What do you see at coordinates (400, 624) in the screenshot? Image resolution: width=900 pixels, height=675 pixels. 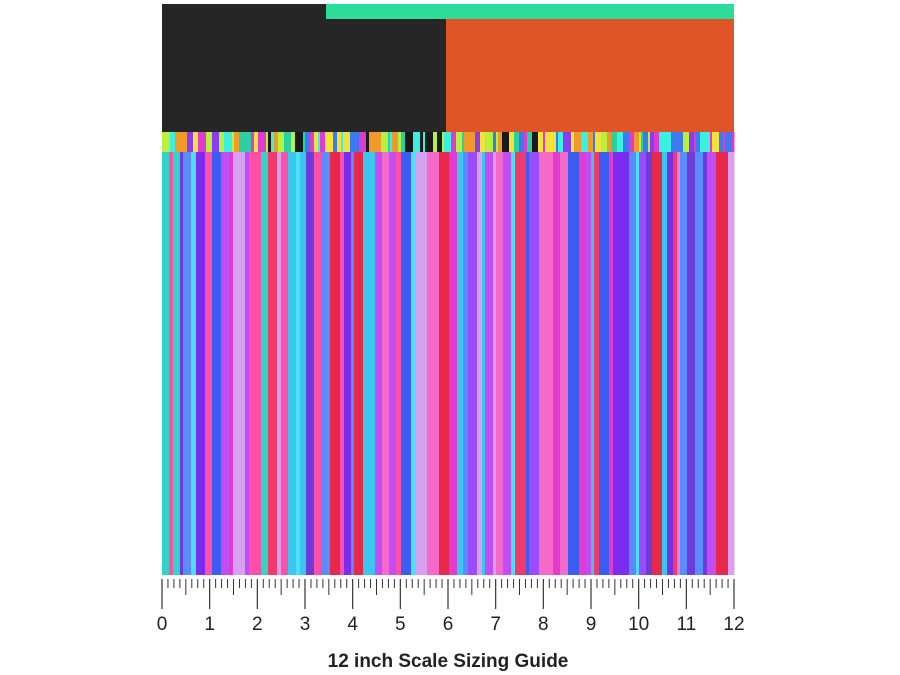 I see `ruler-label: 5` at bounding box center [400, 624].